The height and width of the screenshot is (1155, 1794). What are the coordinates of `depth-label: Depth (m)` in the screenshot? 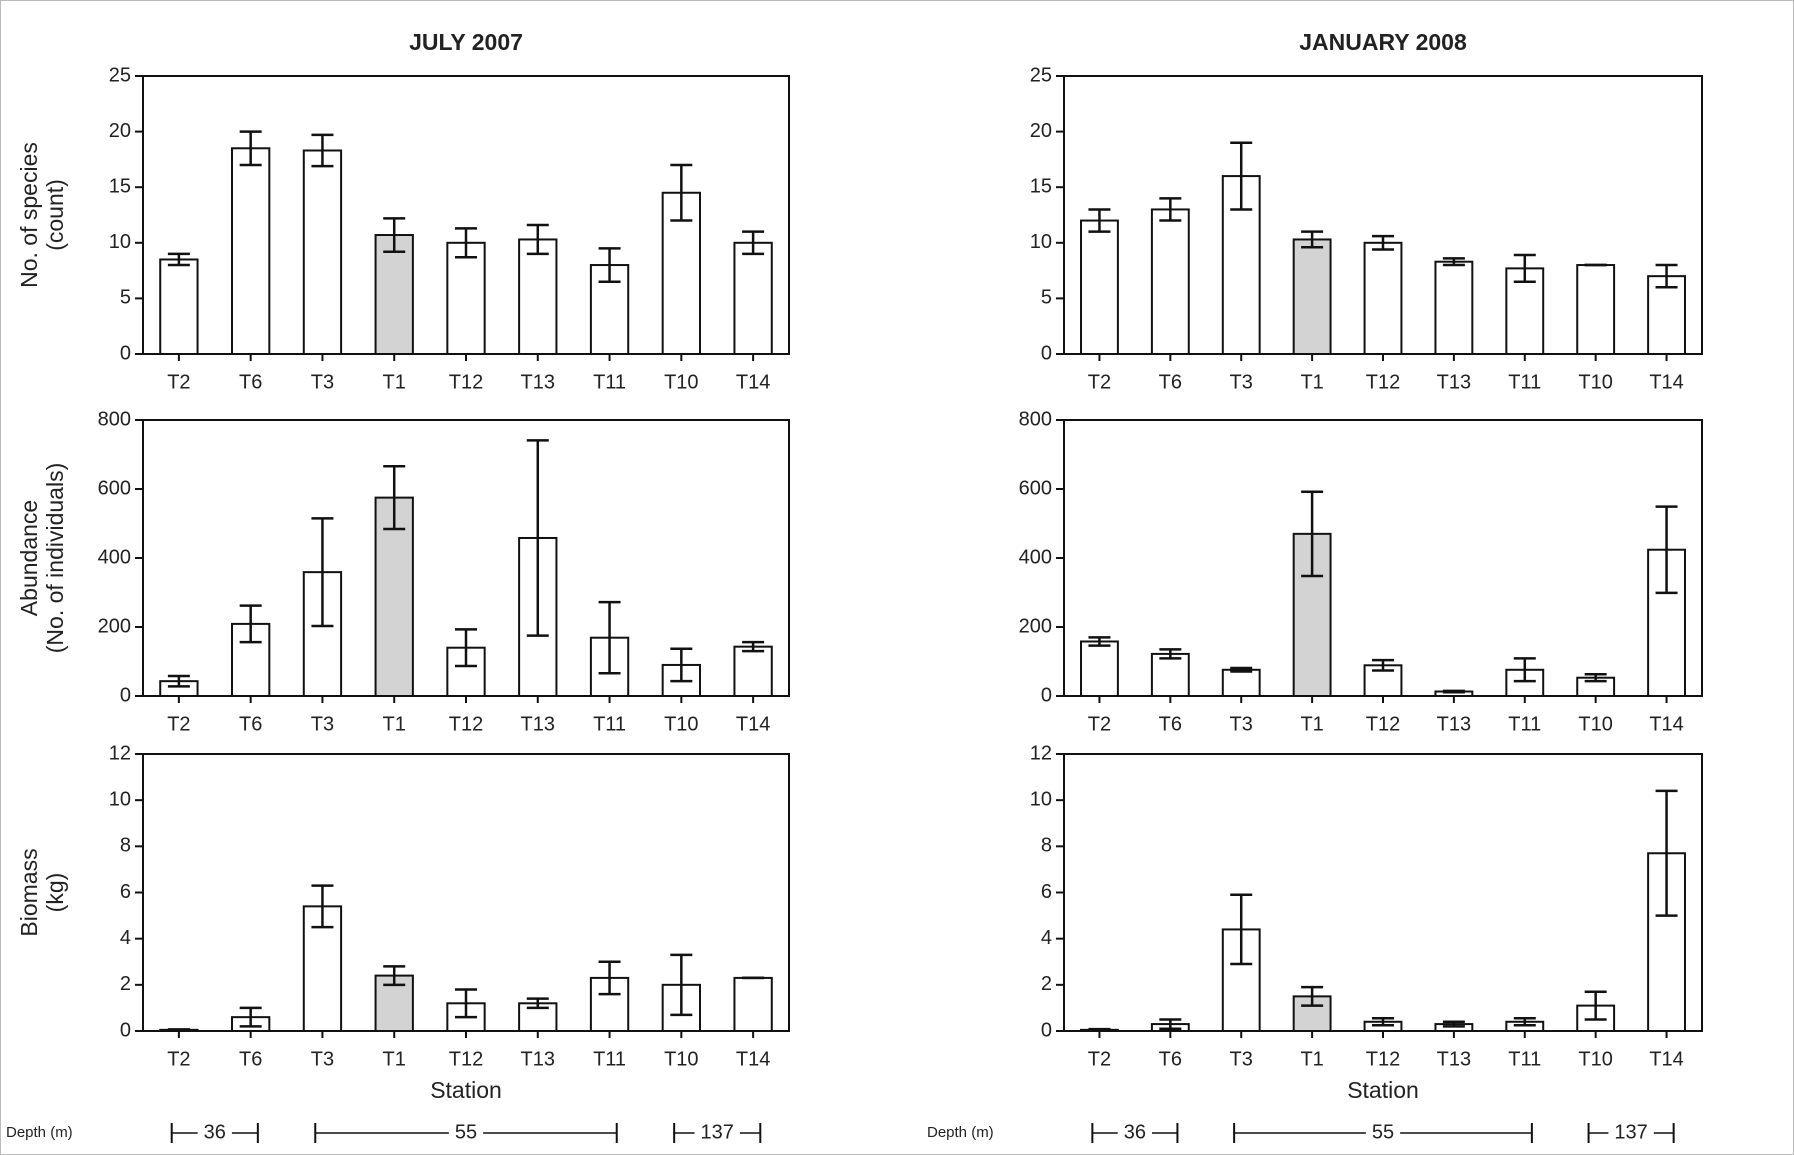 It's located at (960, 1132).